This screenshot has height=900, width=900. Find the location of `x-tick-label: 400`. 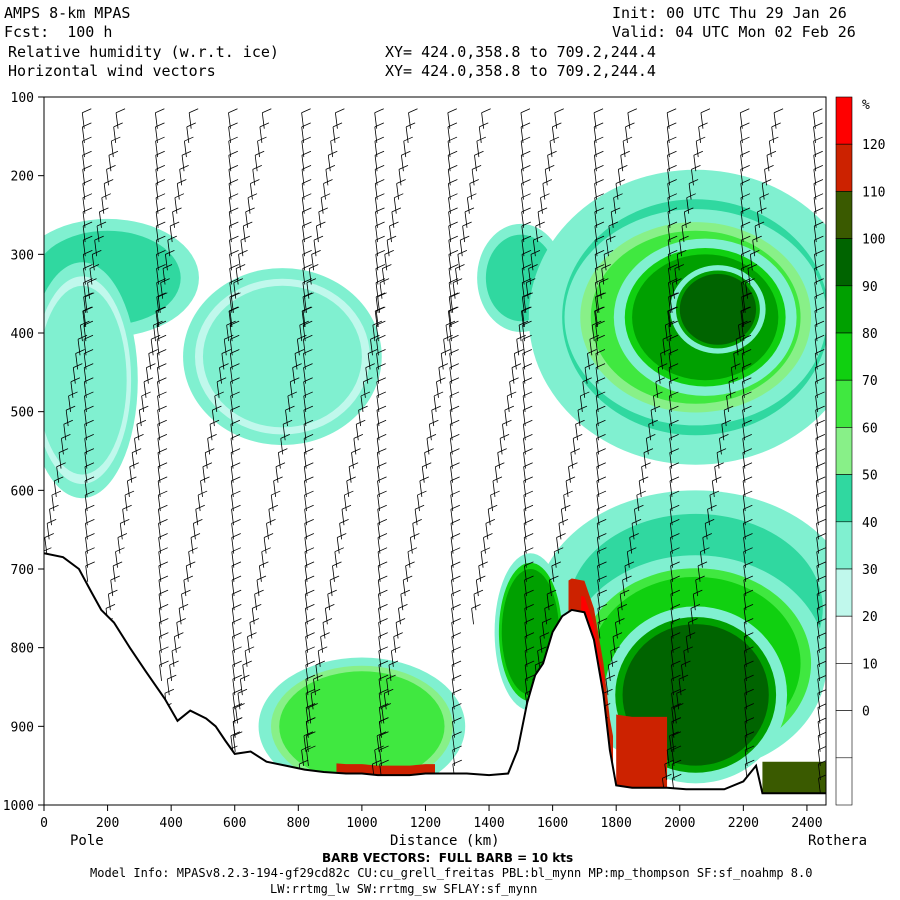

x-tick-label: 400 is located at coordinates (170, 823).